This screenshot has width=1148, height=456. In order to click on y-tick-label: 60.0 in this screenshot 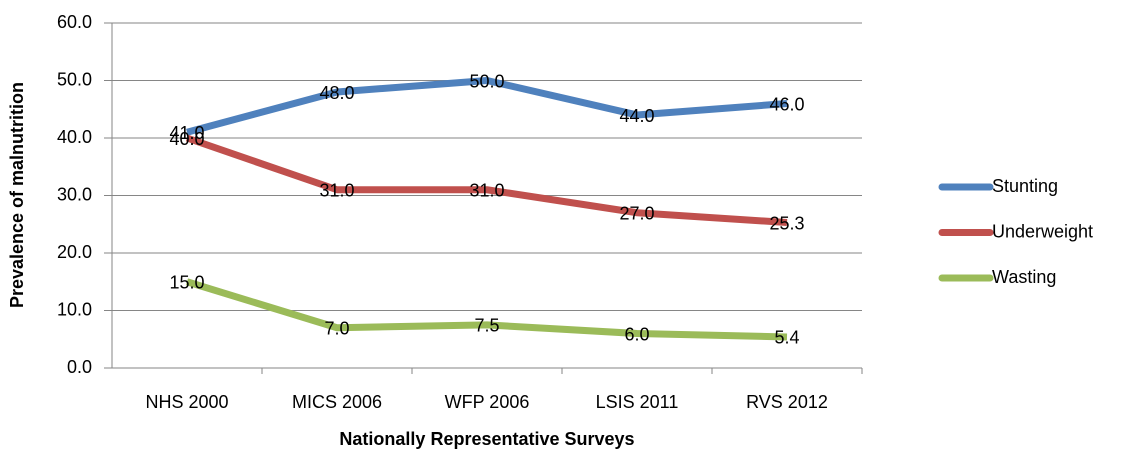, I will do `click(74, 22)`.